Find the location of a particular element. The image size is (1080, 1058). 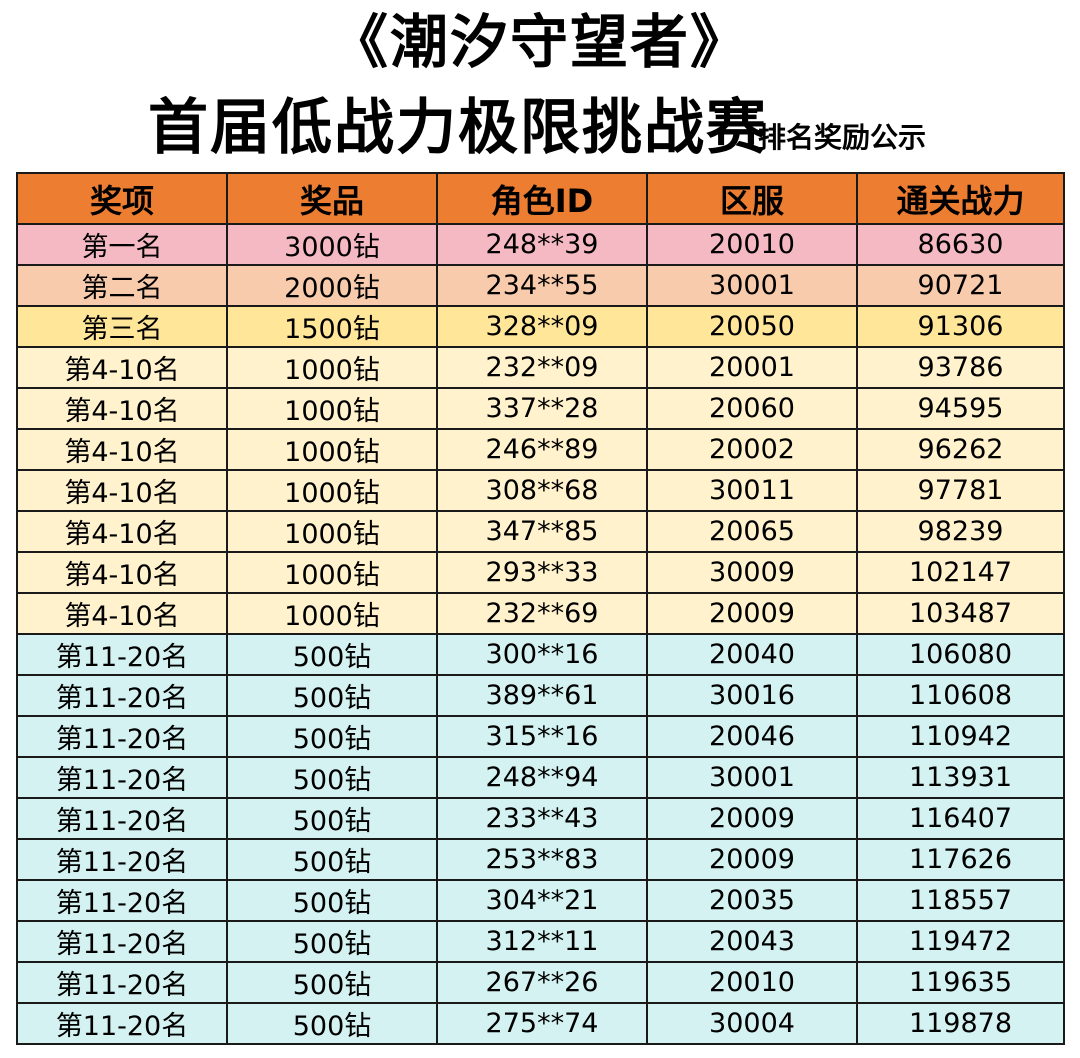

power-cell: 110942 is located at coordinates (960, 736).